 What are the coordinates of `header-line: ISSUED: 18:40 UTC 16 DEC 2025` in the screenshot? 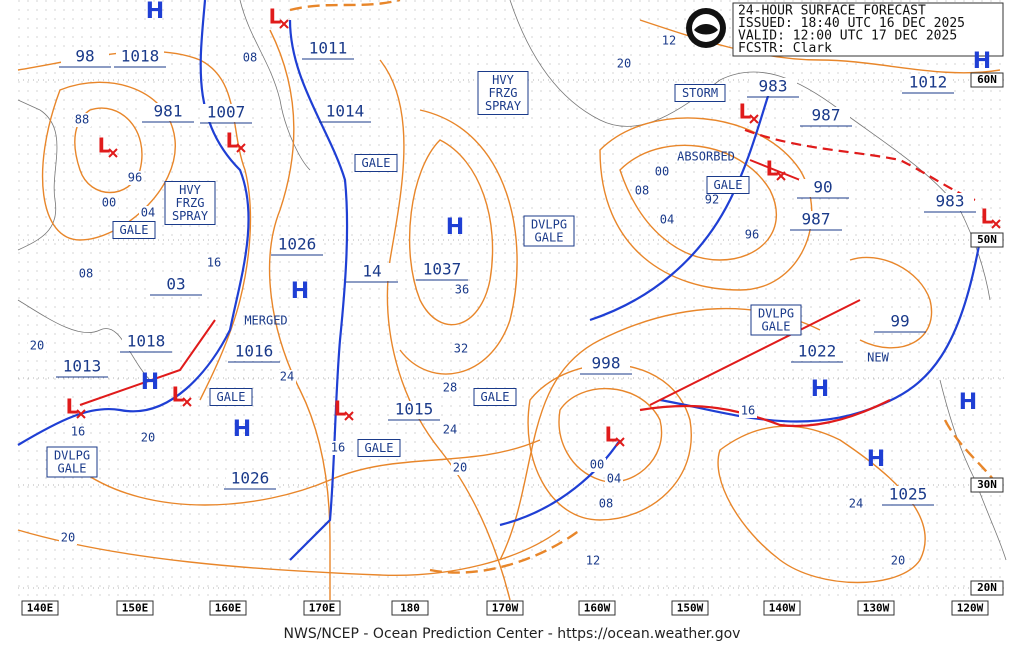 It's located at (851, 23).